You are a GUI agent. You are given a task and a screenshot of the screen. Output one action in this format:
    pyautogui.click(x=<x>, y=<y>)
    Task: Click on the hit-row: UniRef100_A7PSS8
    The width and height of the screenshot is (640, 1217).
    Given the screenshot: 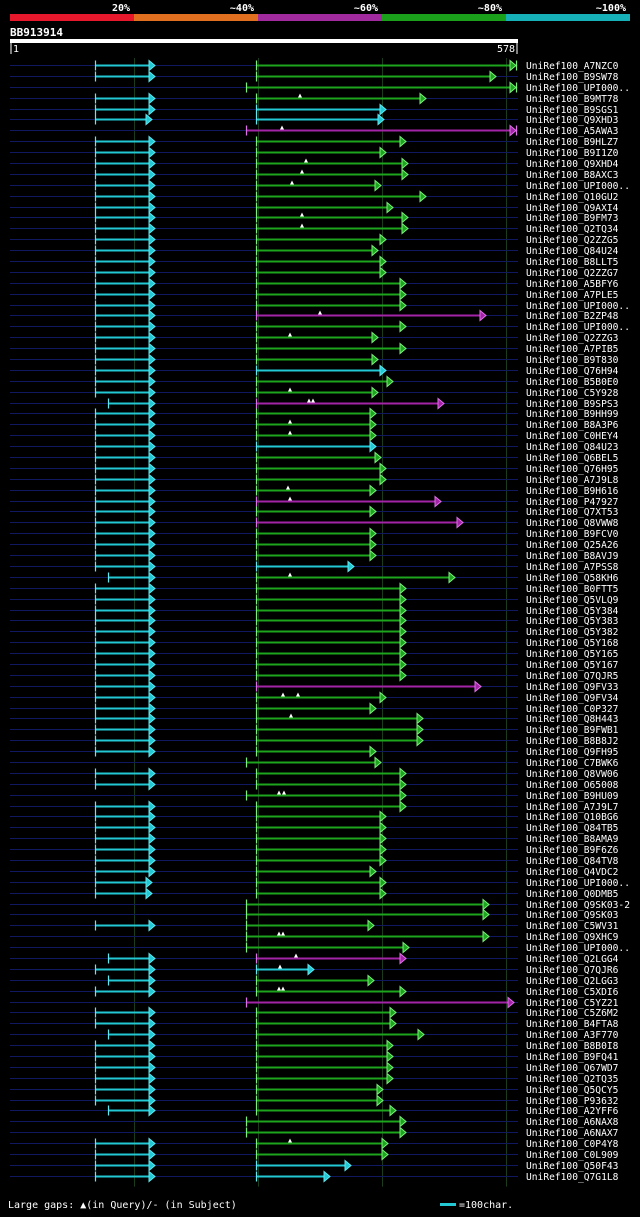 What is the action you would take?
    pyautogui.click(x=314, y=566)
    